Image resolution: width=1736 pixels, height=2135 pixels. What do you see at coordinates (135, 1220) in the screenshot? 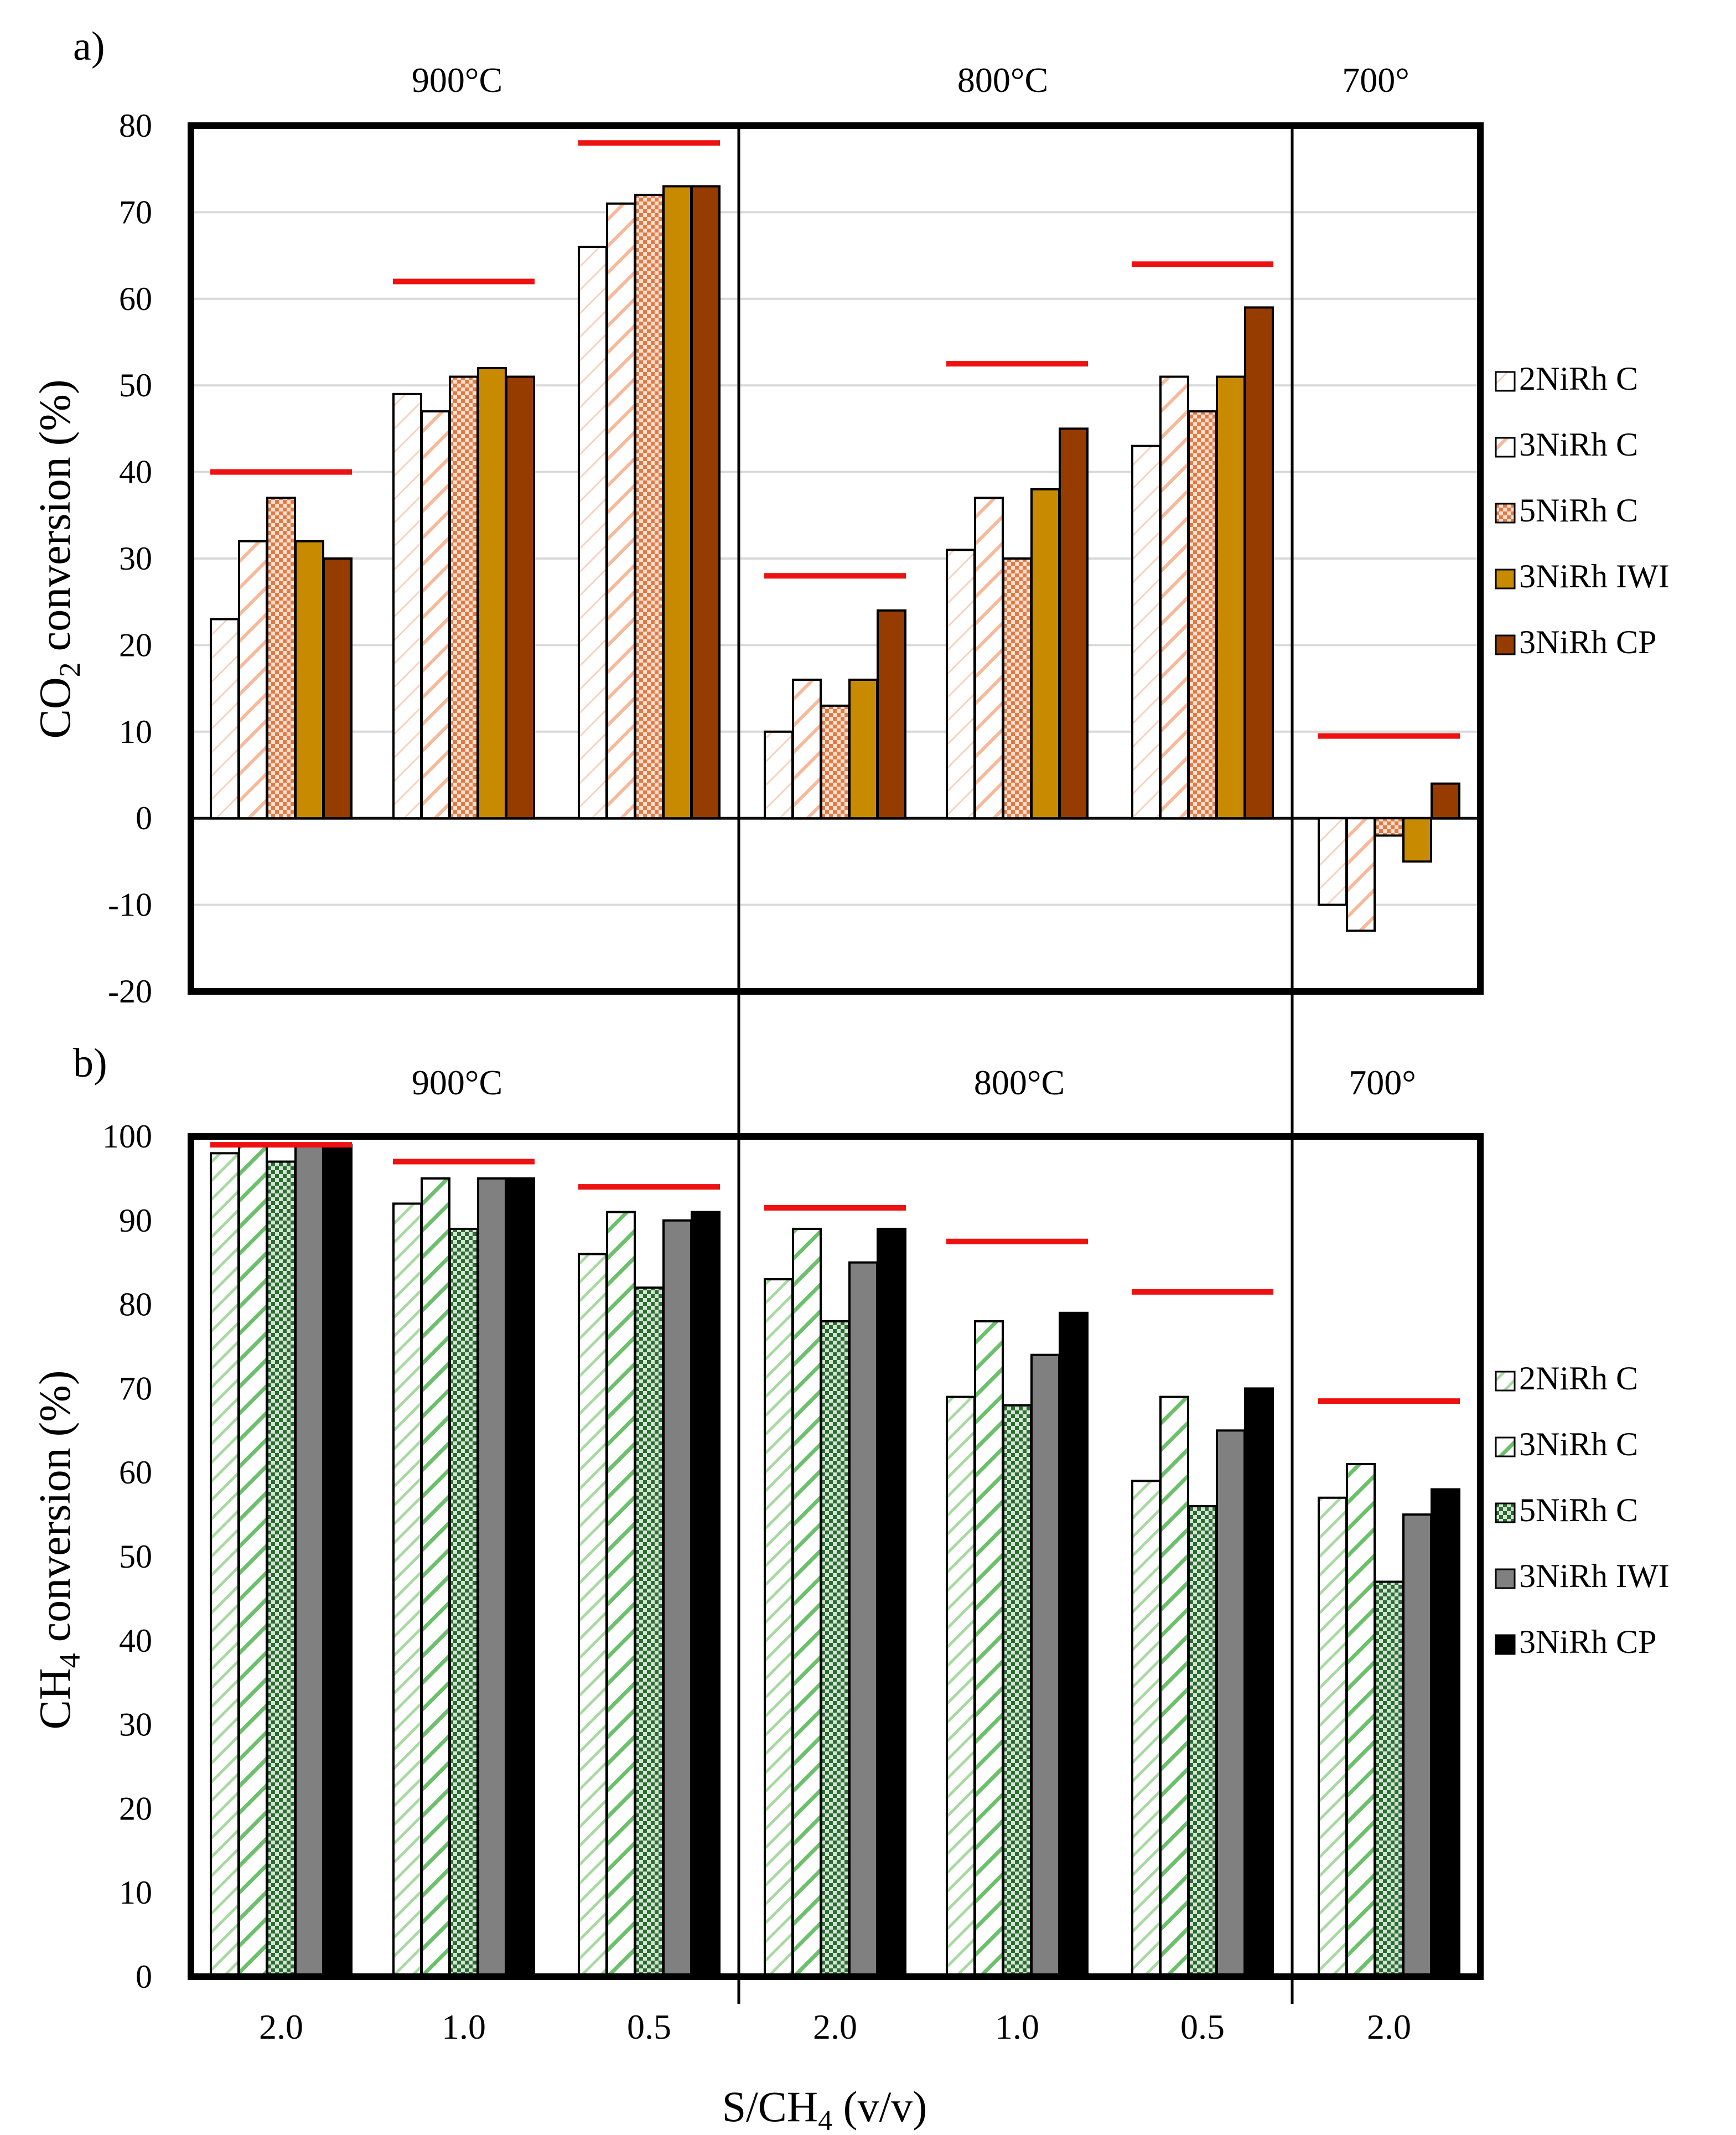
I see `y-tick-label: 90` at bounding box center [135, 1220].